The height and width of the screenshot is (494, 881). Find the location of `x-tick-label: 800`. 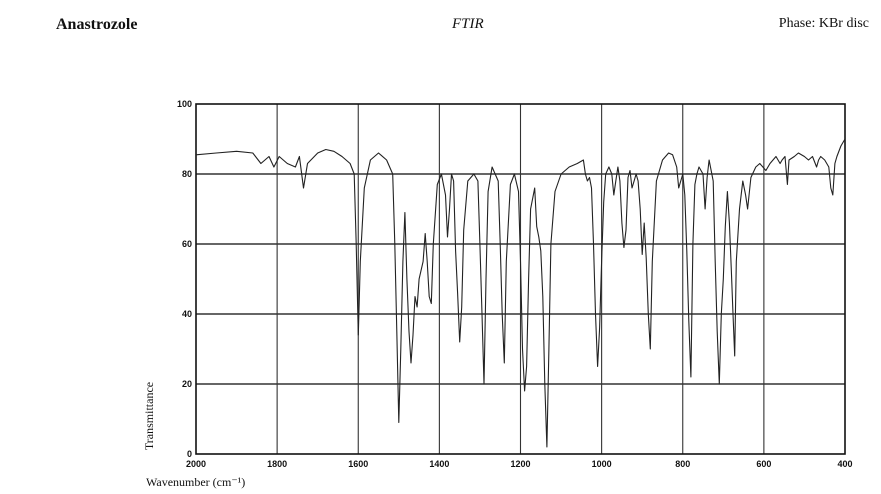

x-tick-label: 800 is located at coordinates (682, 464).